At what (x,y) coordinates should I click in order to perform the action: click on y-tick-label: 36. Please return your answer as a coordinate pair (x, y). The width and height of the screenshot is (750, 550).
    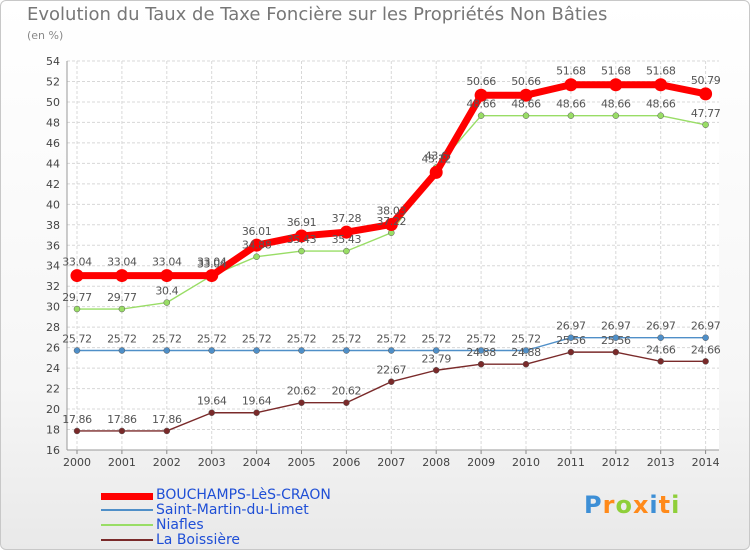
    Looking at the image, I should click on (53, 245).